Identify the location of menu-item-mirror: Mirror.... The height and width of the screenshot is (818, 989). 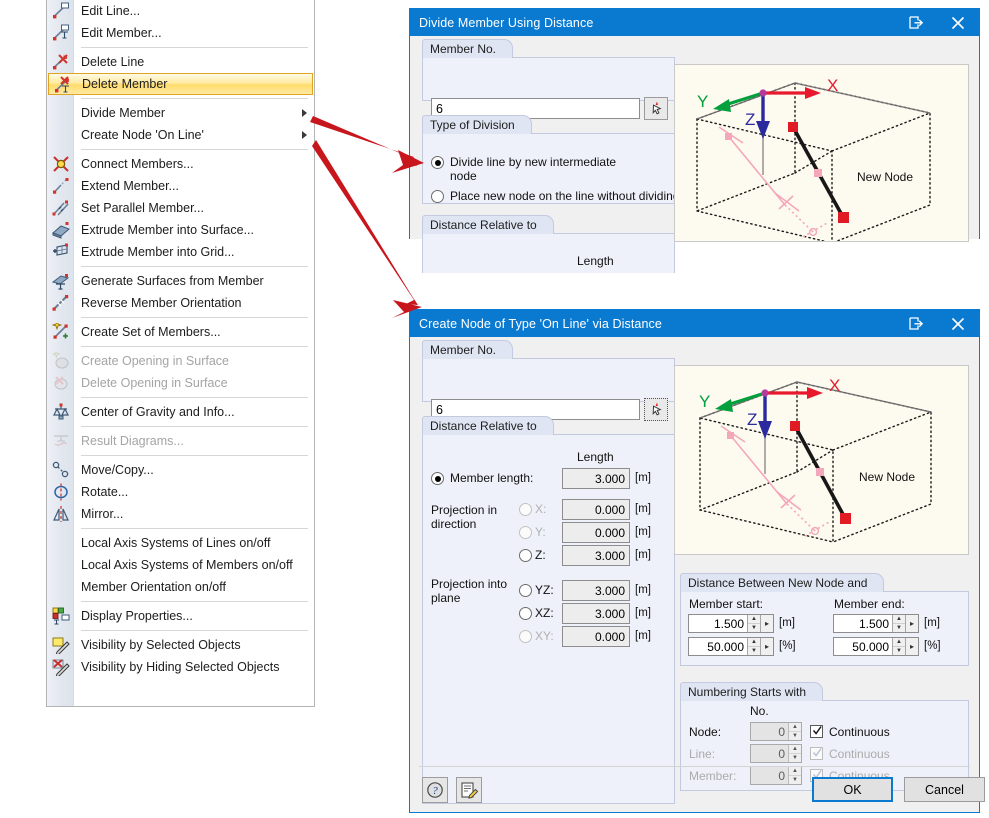
(180, 514).